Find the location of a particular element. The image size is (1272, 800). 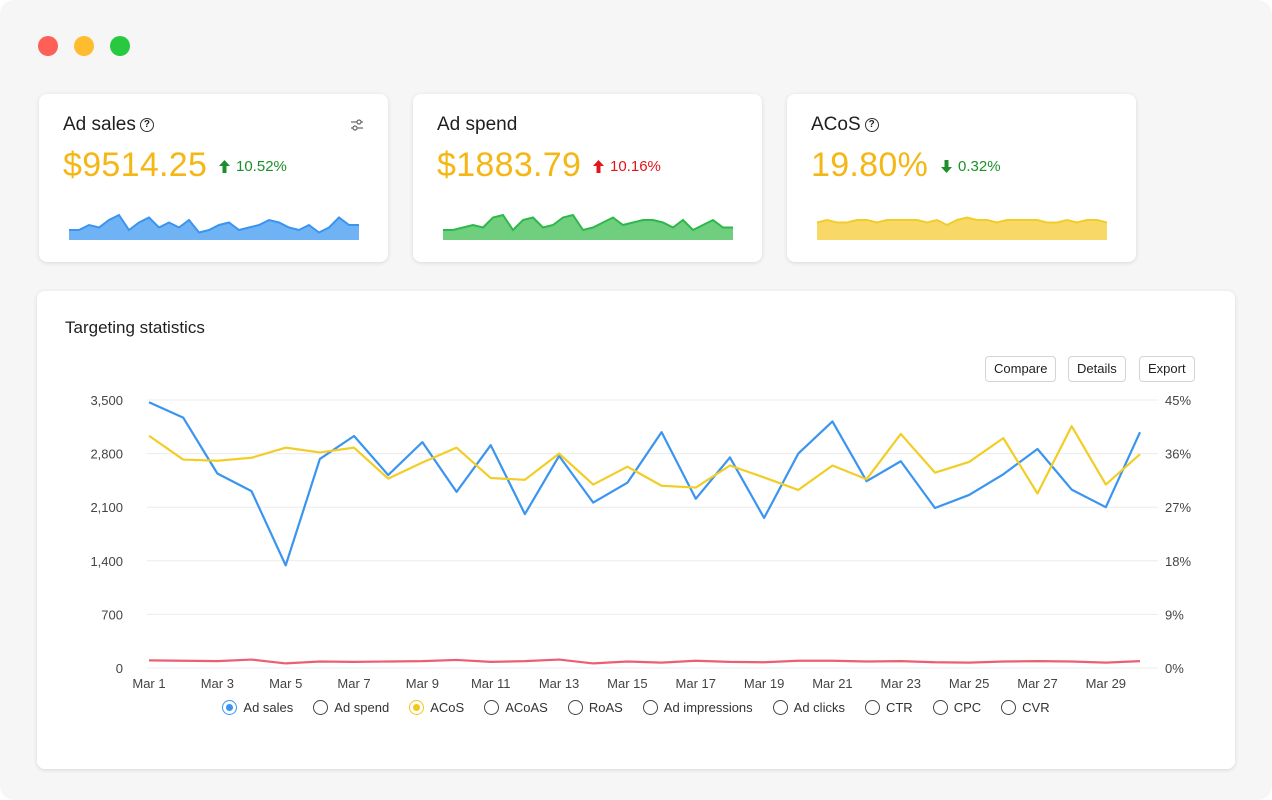

card-title-label: ACoS is located at coordinates (836, 124).